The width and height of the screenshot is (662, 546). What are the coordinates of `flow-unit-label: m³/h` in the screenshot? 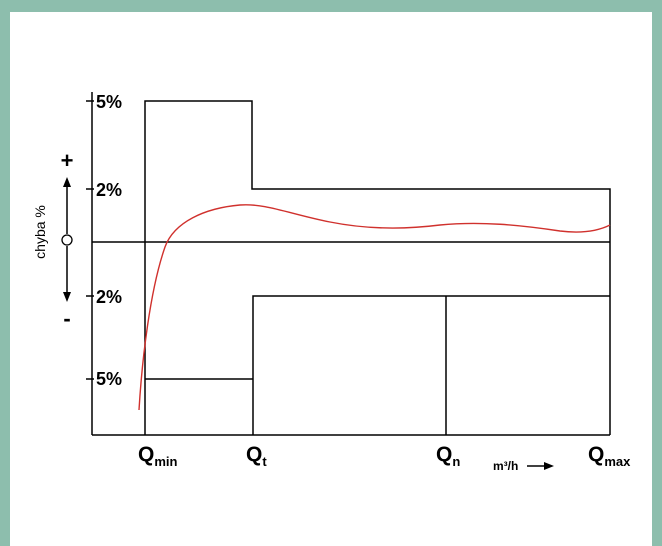 It's located at (505, 466).